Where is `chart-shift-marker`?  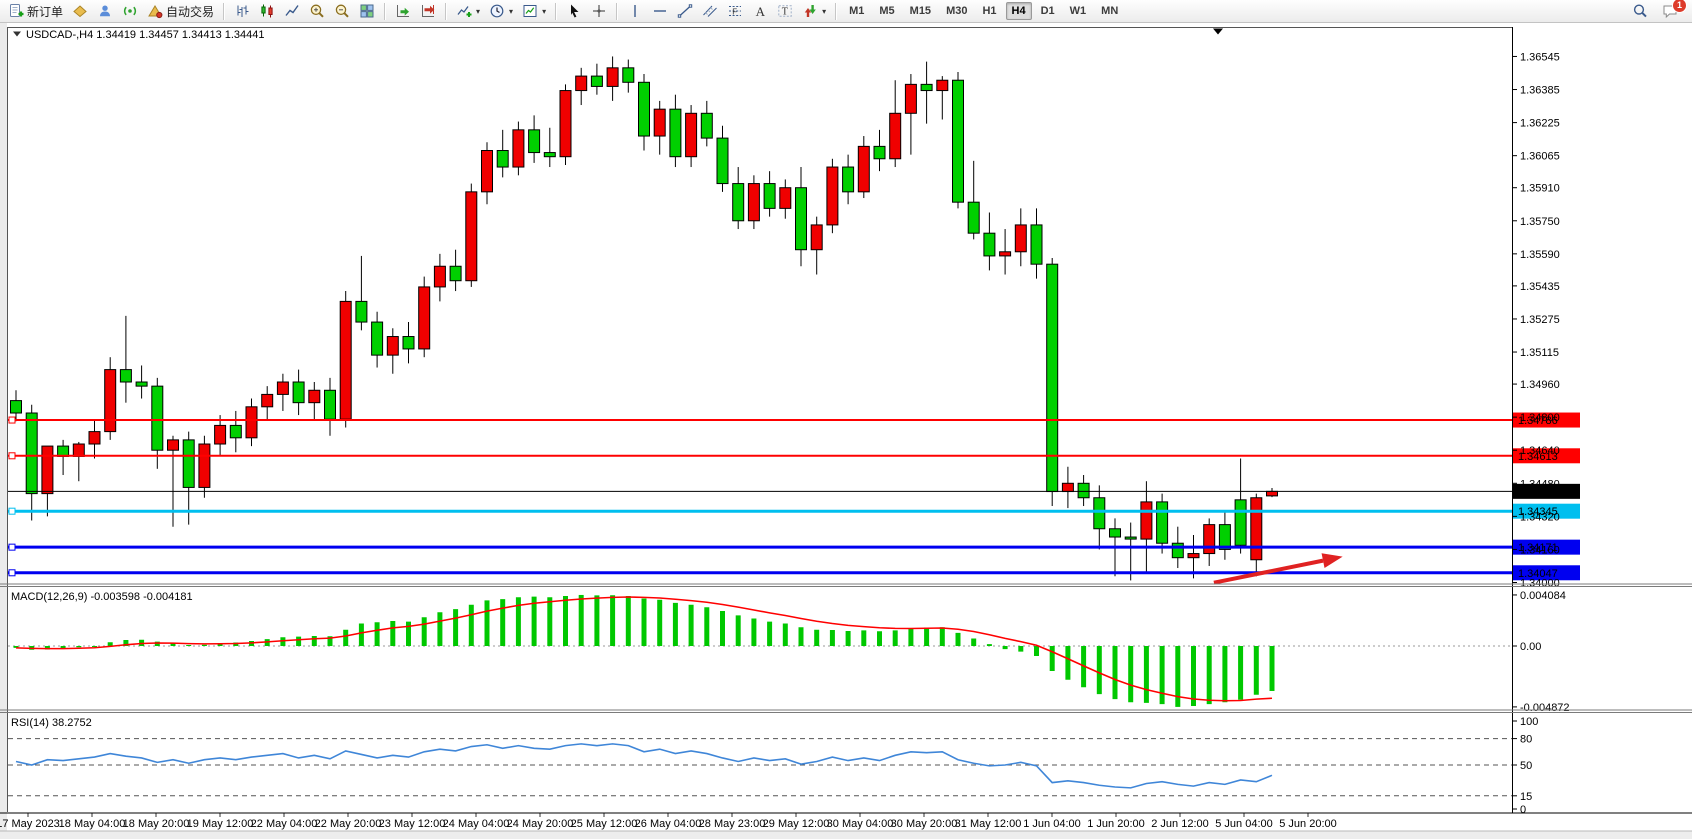
chart-shift-marker is located at coordinates (1218, 31).